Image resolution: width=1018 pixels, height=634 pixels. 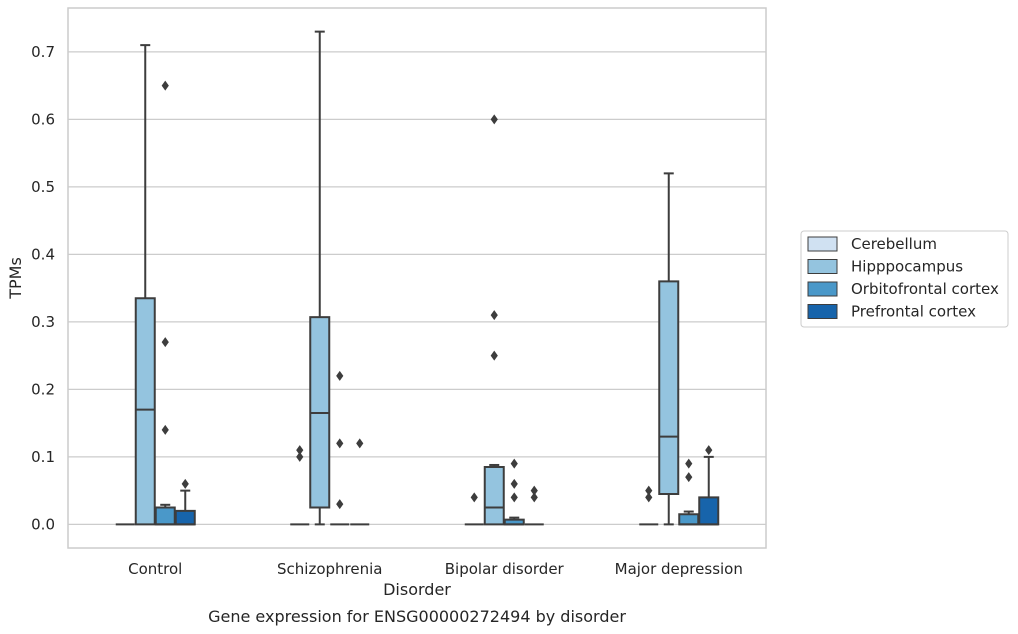 What do you see at coordinates (913, 312) in the screenshot?
I see `legend-label: Prefrontal cortex` at bounding box center [913, 312].